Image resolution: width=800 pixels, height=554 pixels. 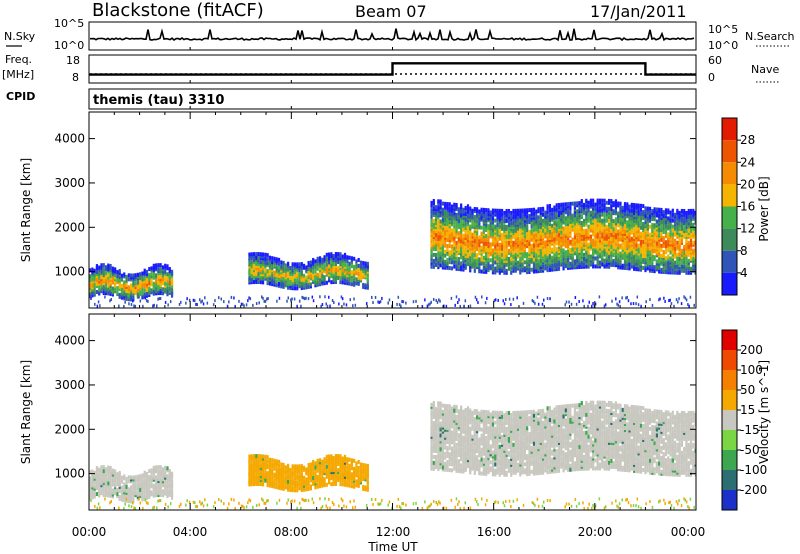 What do you see at coordinates (764, 208) in the screenshot?
I see `power-bar-label: Power [dB]` at bounding box center [764, 208].